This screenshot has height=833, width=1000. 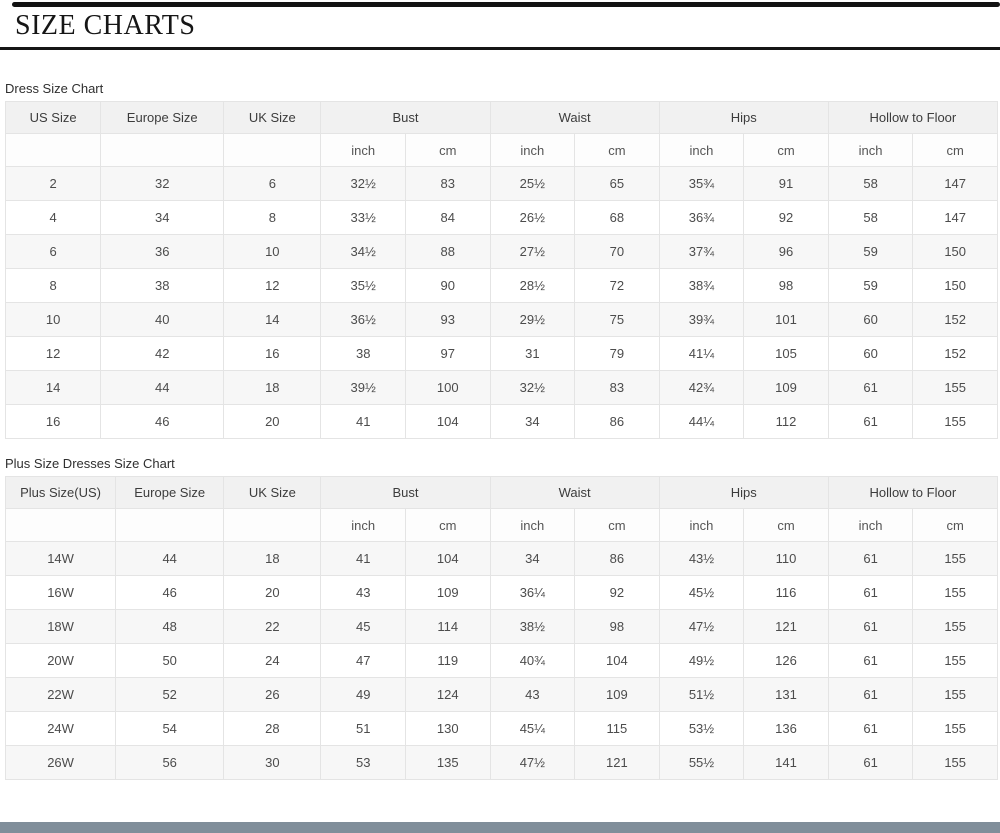 What do you see at coordinates (363, 353) in the screenshot?
I see `table-cell: 38` at bounding box center [363, 353].